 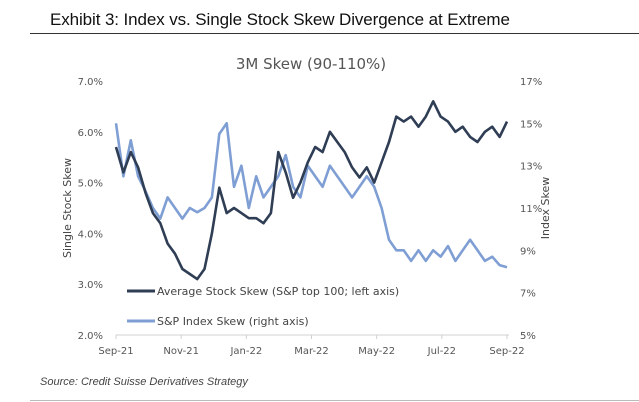 I want to click on left-axis-ticks: 7.0% 6.0% 5.0% 4.0% 3.0% 2.0%, so click(x=90, y=209).